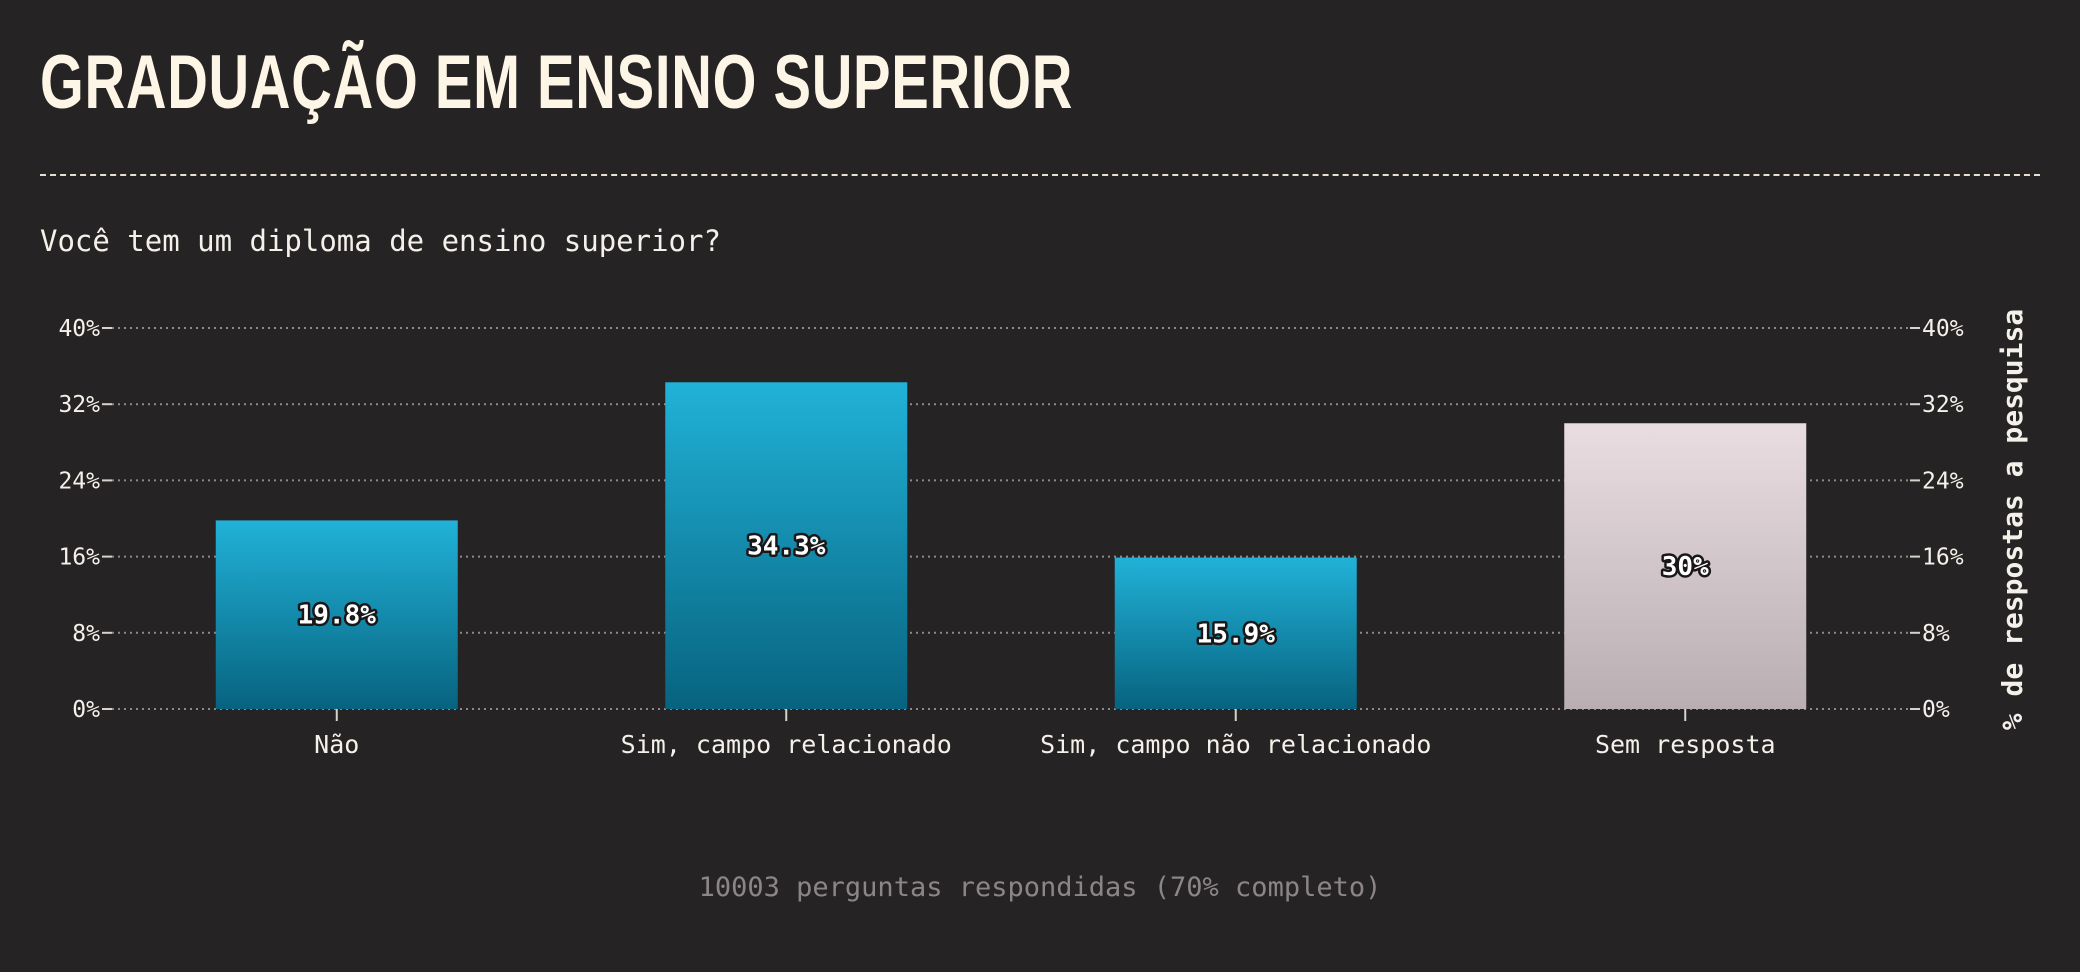 The width and height of the screenshot is (2080, 972). Describe the element at coordinates (2012, 519) in the screenshot. I see `y-axis-title: % de respostas a pesquisa` at that location.